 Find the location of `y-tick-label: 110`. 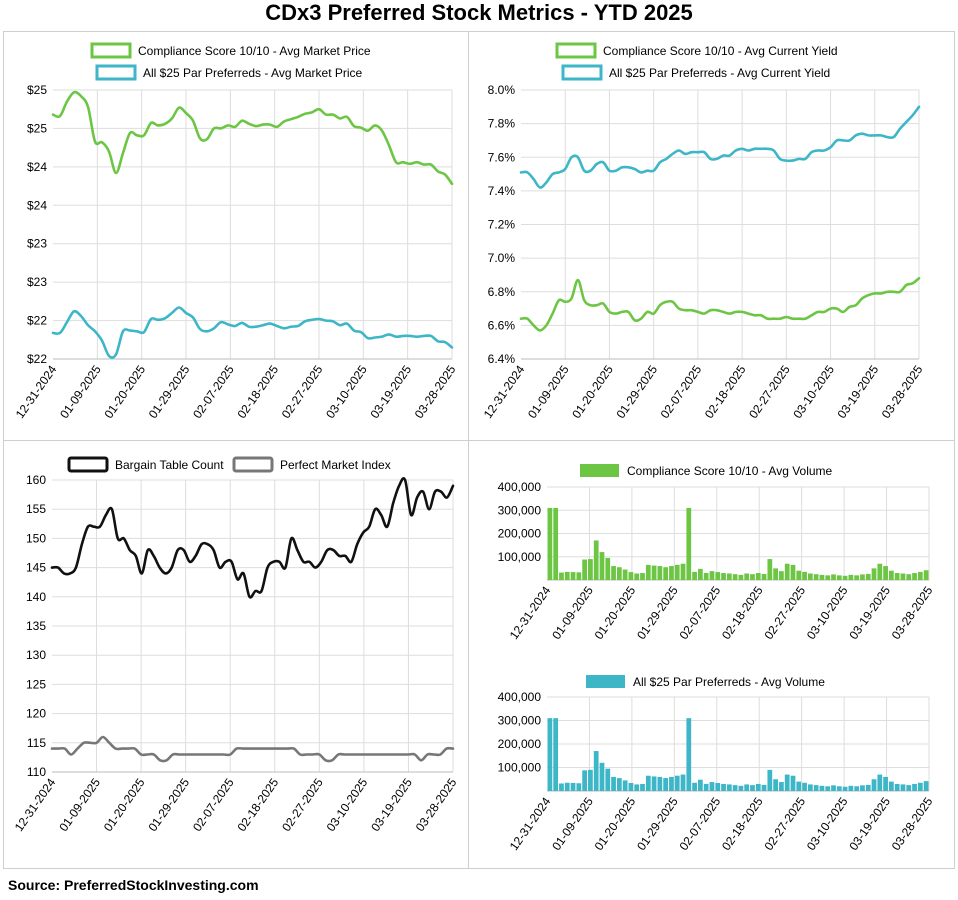

y-tick-label: 110 is located at coordinates (36, 772).